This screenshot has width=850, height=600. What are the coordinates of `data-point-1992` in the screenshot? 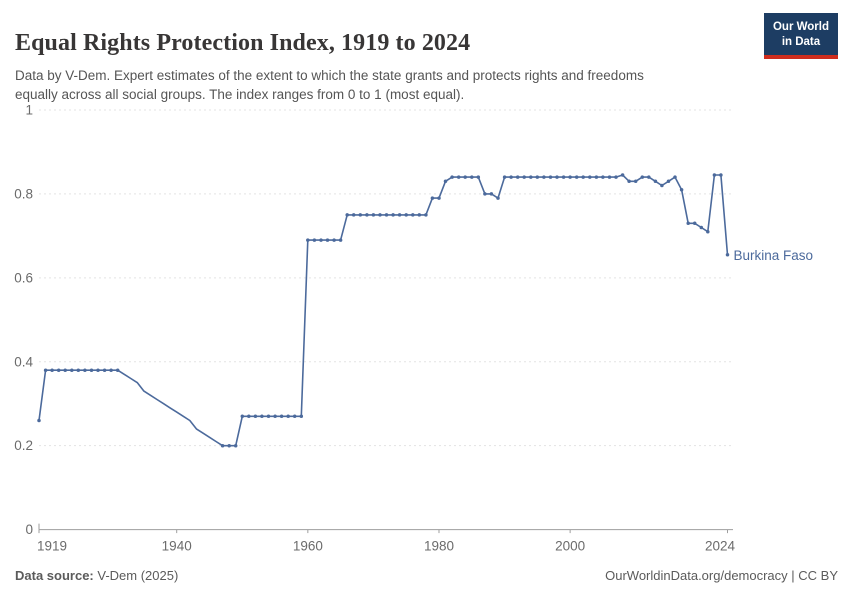 It's located at (517, 177).